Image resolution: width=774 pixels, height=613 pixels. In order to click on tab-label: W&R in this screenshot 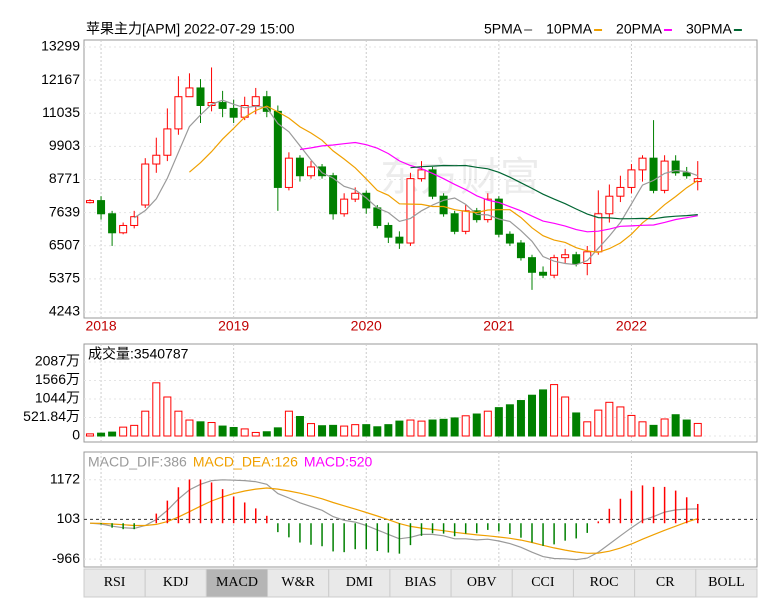, I will do `click(298, 582)`.